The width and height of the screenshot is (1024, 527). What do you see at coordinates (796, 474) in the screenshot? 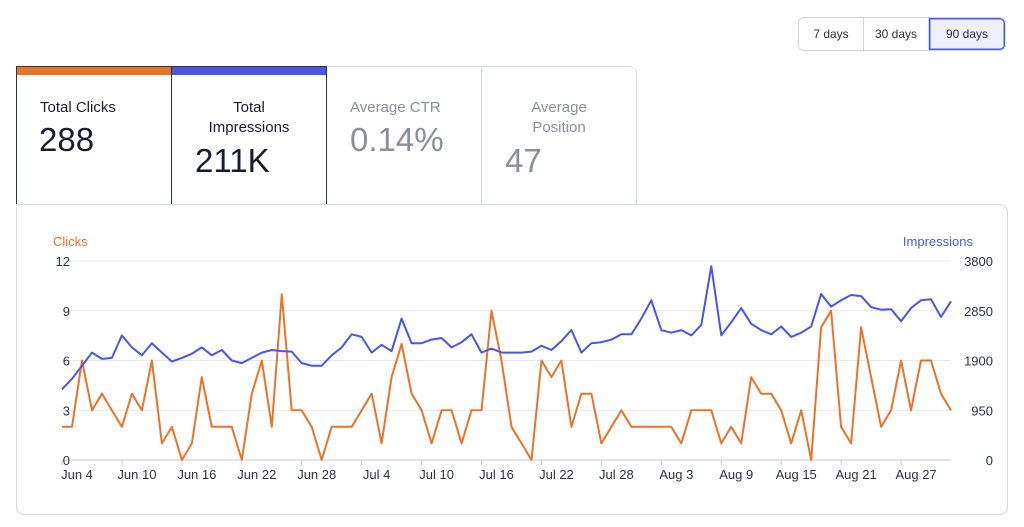
I see `x-tick-label: Aug 15` at bounding box center [796, 474].